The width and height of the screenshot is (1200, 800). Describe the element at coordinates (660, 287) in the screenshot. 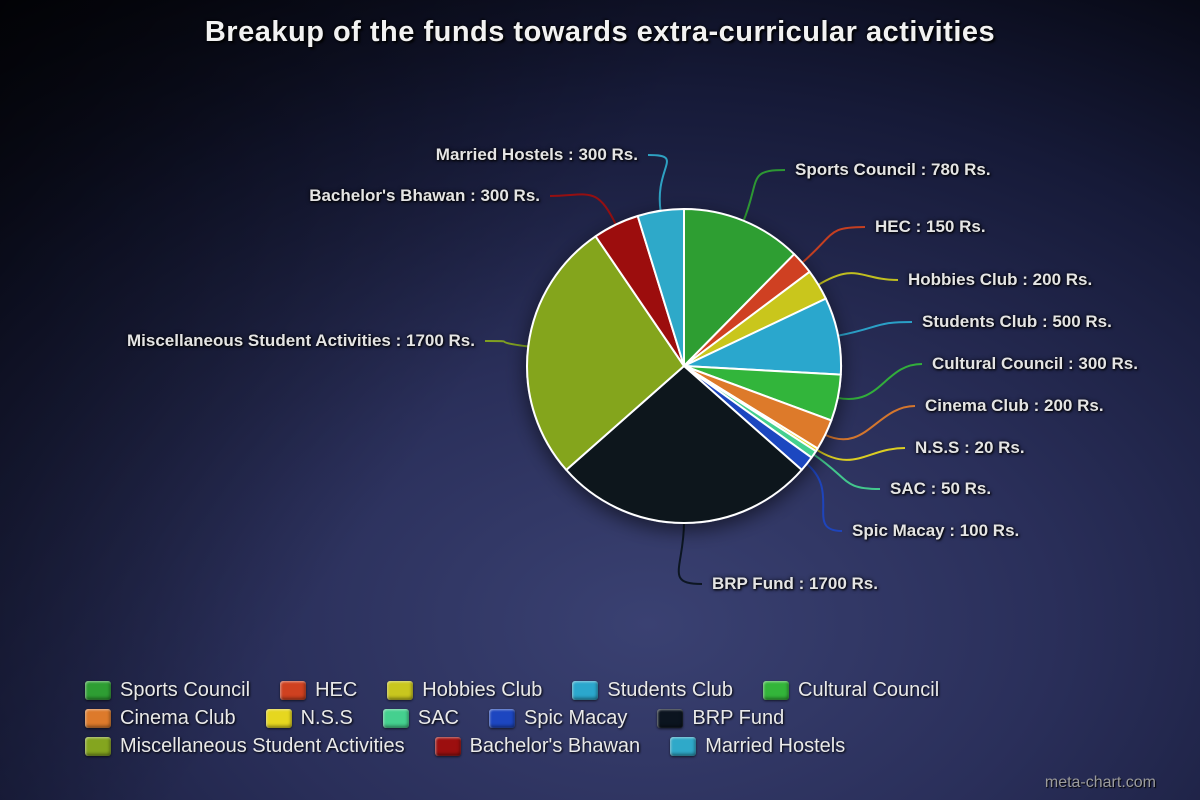

I see `pie-slice-married-hostels` at that location.